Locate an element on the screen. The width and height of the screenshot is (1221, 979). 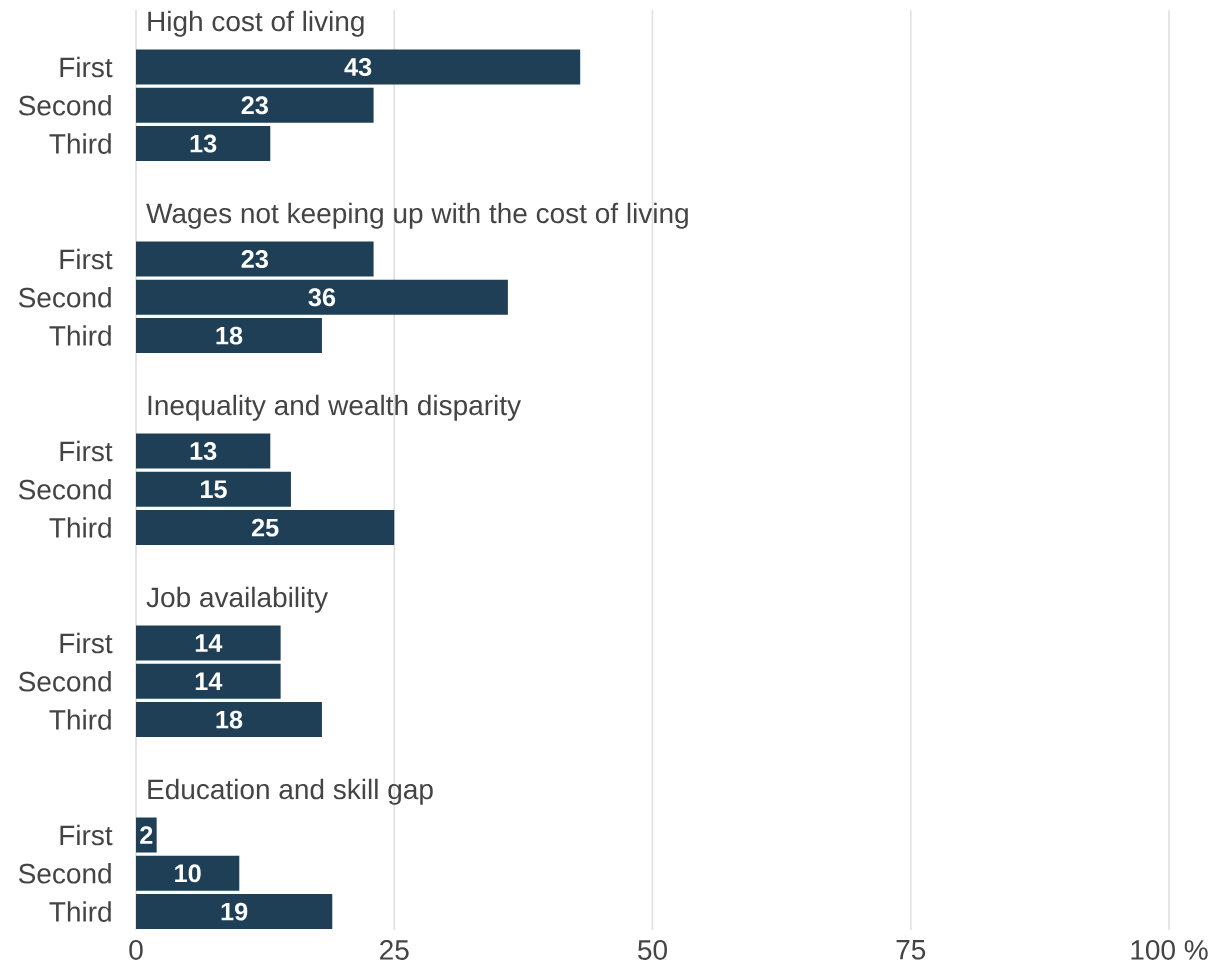
chart-title: Wages not keeping up with the cost of living is located at coordinates (417, 215).